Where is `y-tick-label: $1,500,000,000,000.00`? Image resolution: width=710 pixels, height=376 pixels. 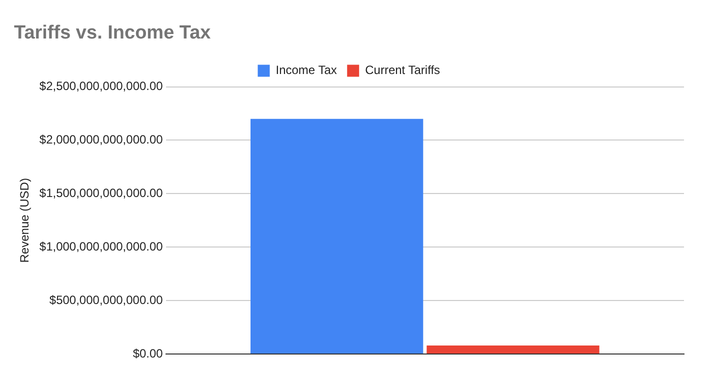 y-tick-label: $1,500,000,000,000.00 is located at coordinates (101, 193).